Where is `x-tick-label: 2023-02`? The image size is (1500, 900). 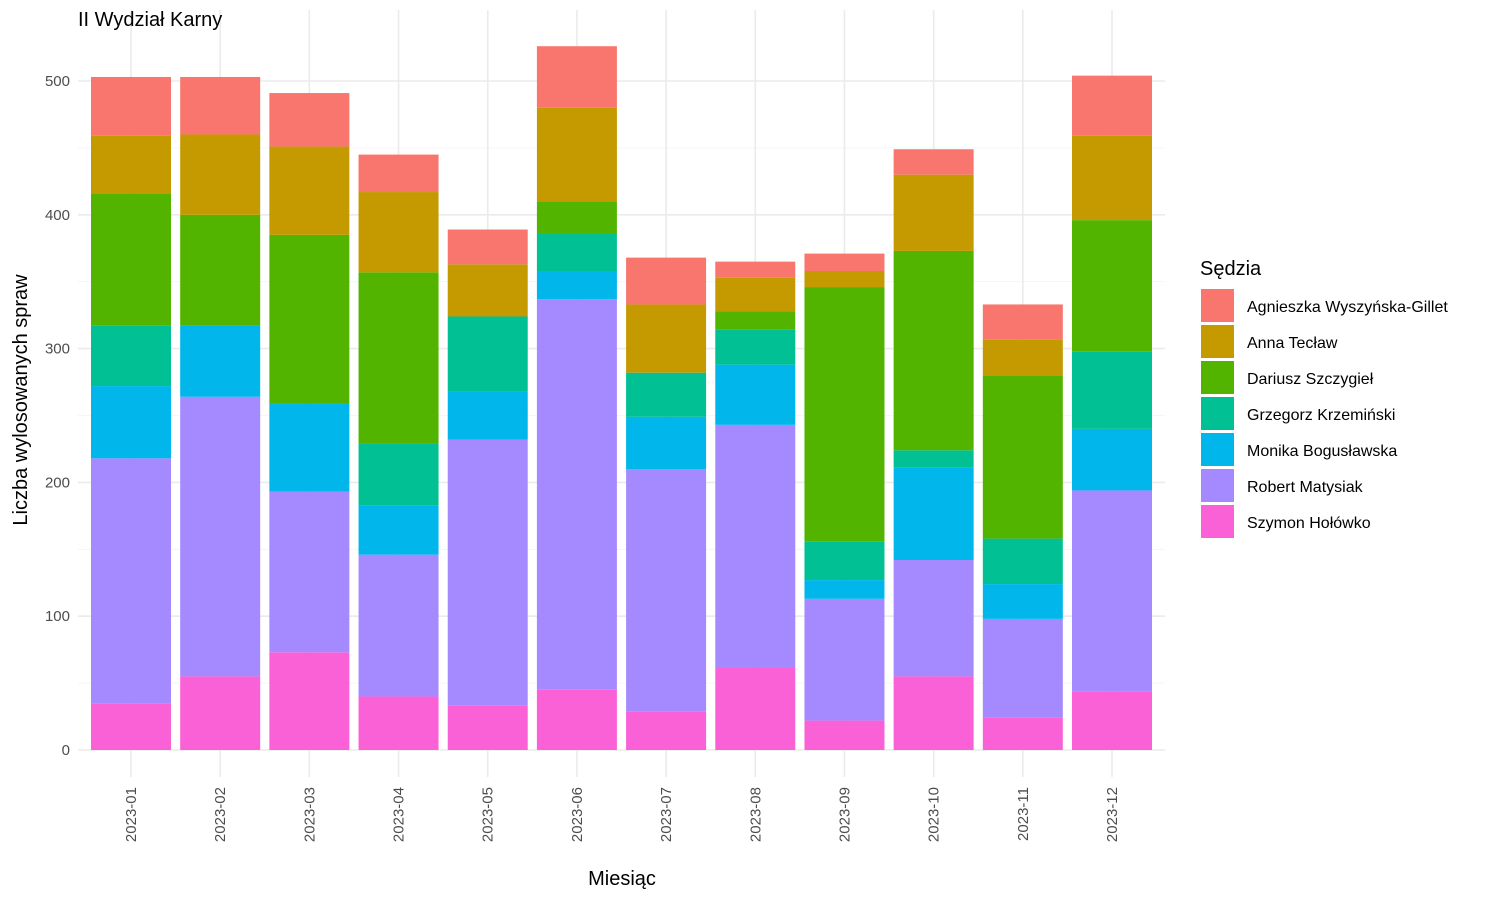
x-tick-label: 2023-02 is located at coordinates (220, 814).